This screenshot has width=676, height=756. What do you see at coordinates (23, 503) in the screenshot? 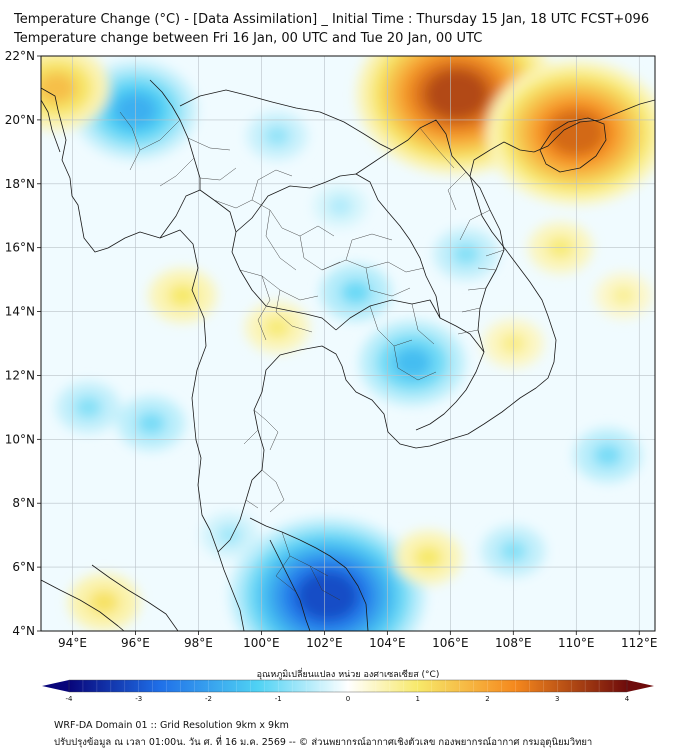
I see `lat-tick-label: 8°N` at bounding box center [23, 503].